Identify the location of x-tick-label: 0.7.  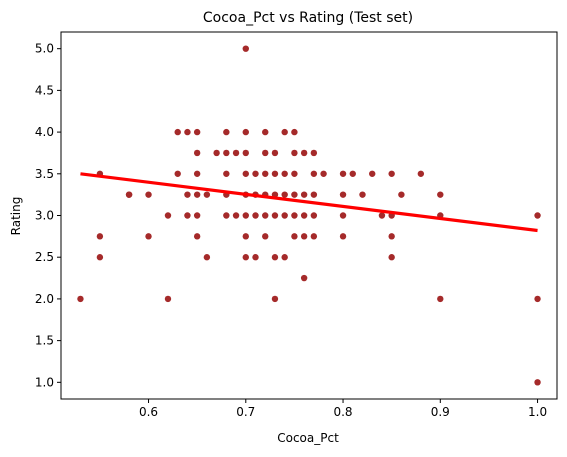
(245, 412).